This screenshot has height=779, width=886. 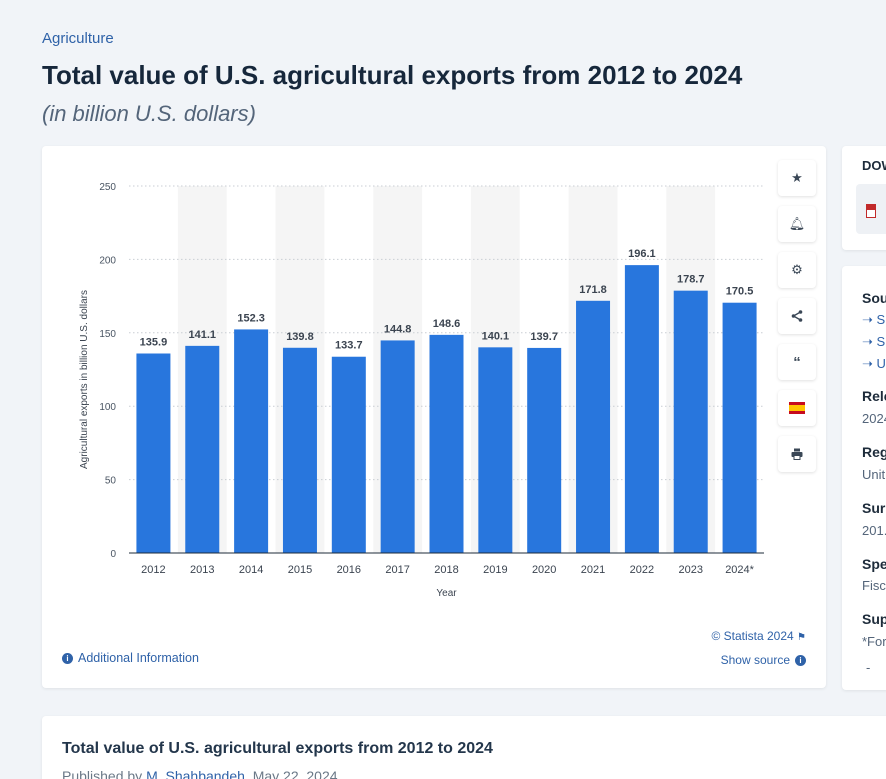 I want to click on y-tick-label: 250, so click(x=107, y=187).